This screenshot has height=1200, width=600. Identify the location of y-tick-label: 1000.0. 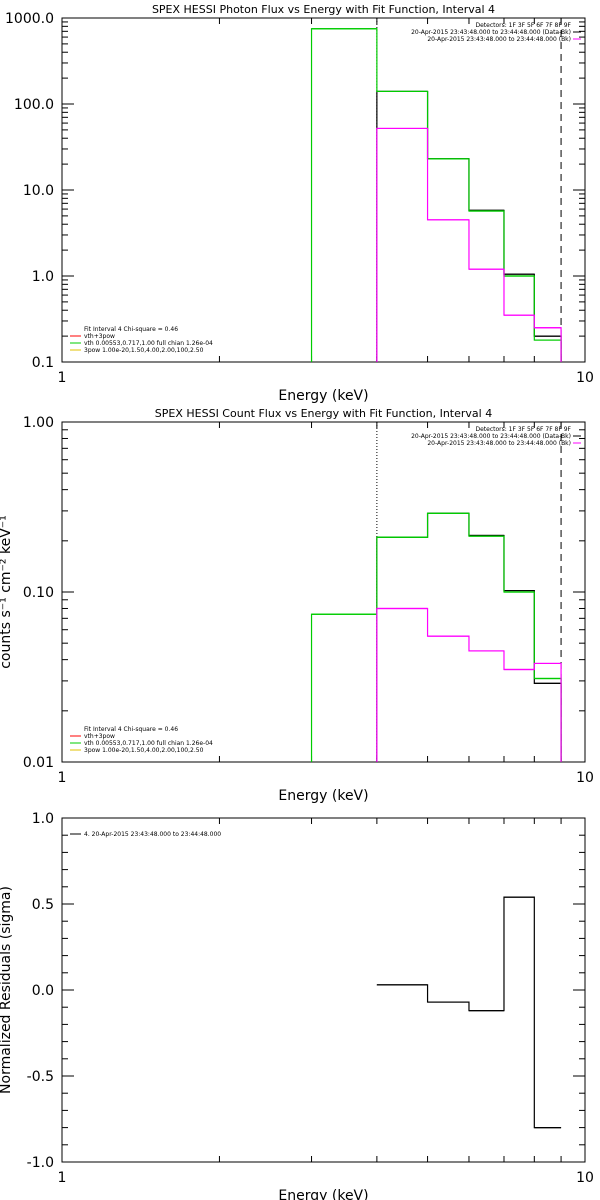
(29, 19).